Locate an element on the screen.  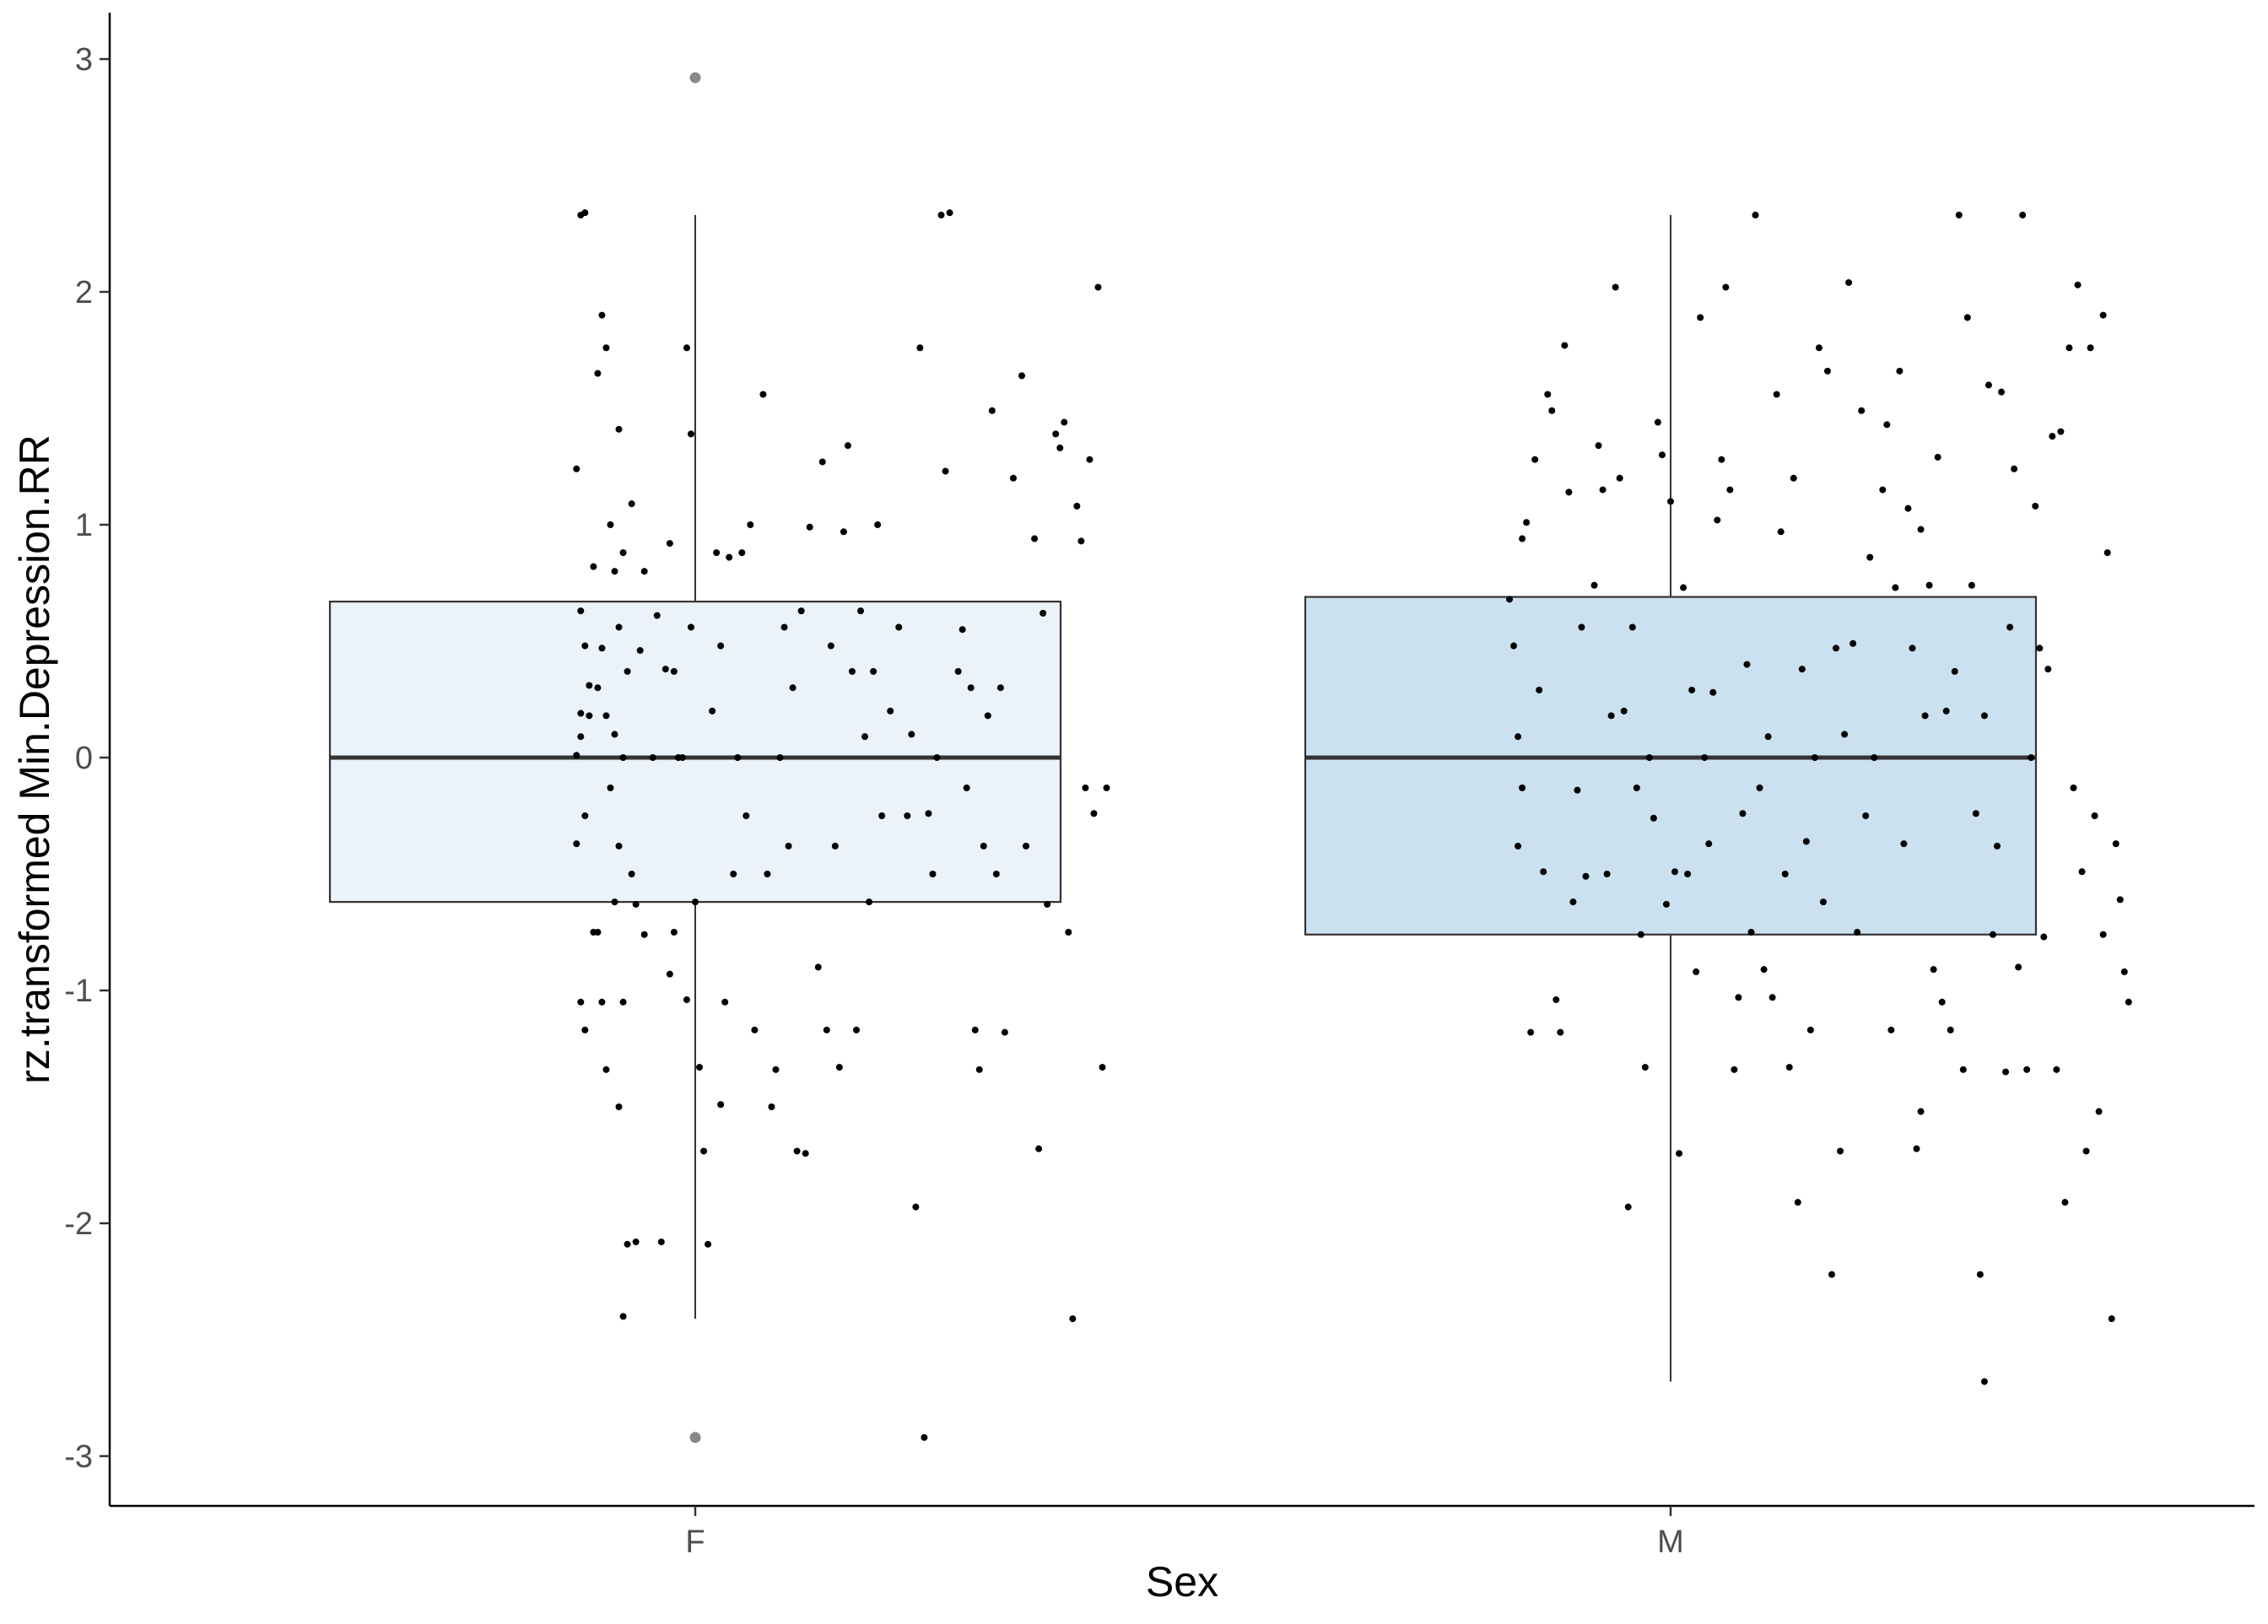
box-body is located at coordinates (695, 752).